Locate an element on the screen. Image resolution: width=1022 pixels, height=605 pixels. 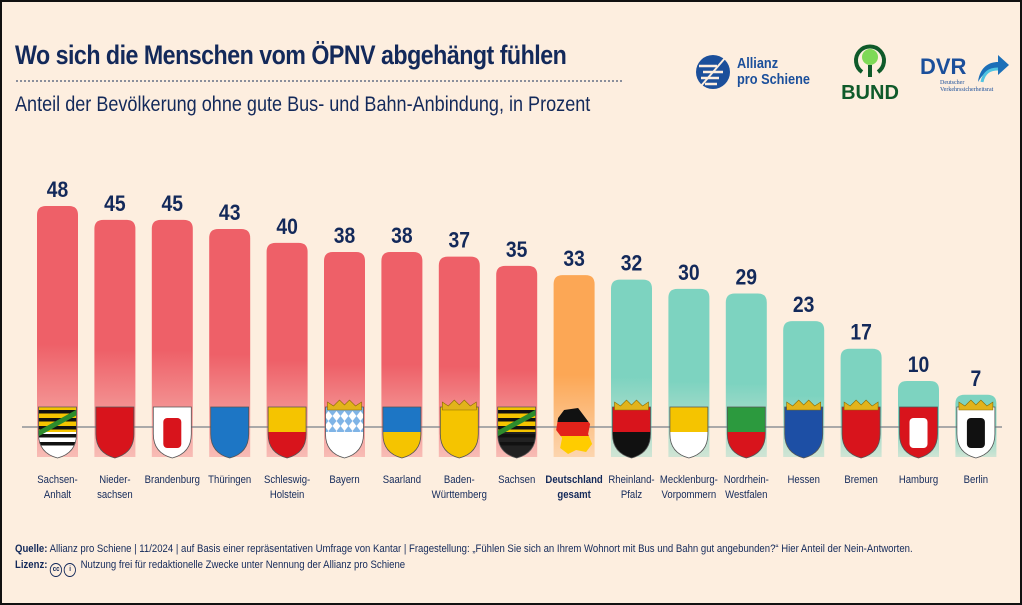
category-label: Mecklenburg- is located at coordinates (689, 480).